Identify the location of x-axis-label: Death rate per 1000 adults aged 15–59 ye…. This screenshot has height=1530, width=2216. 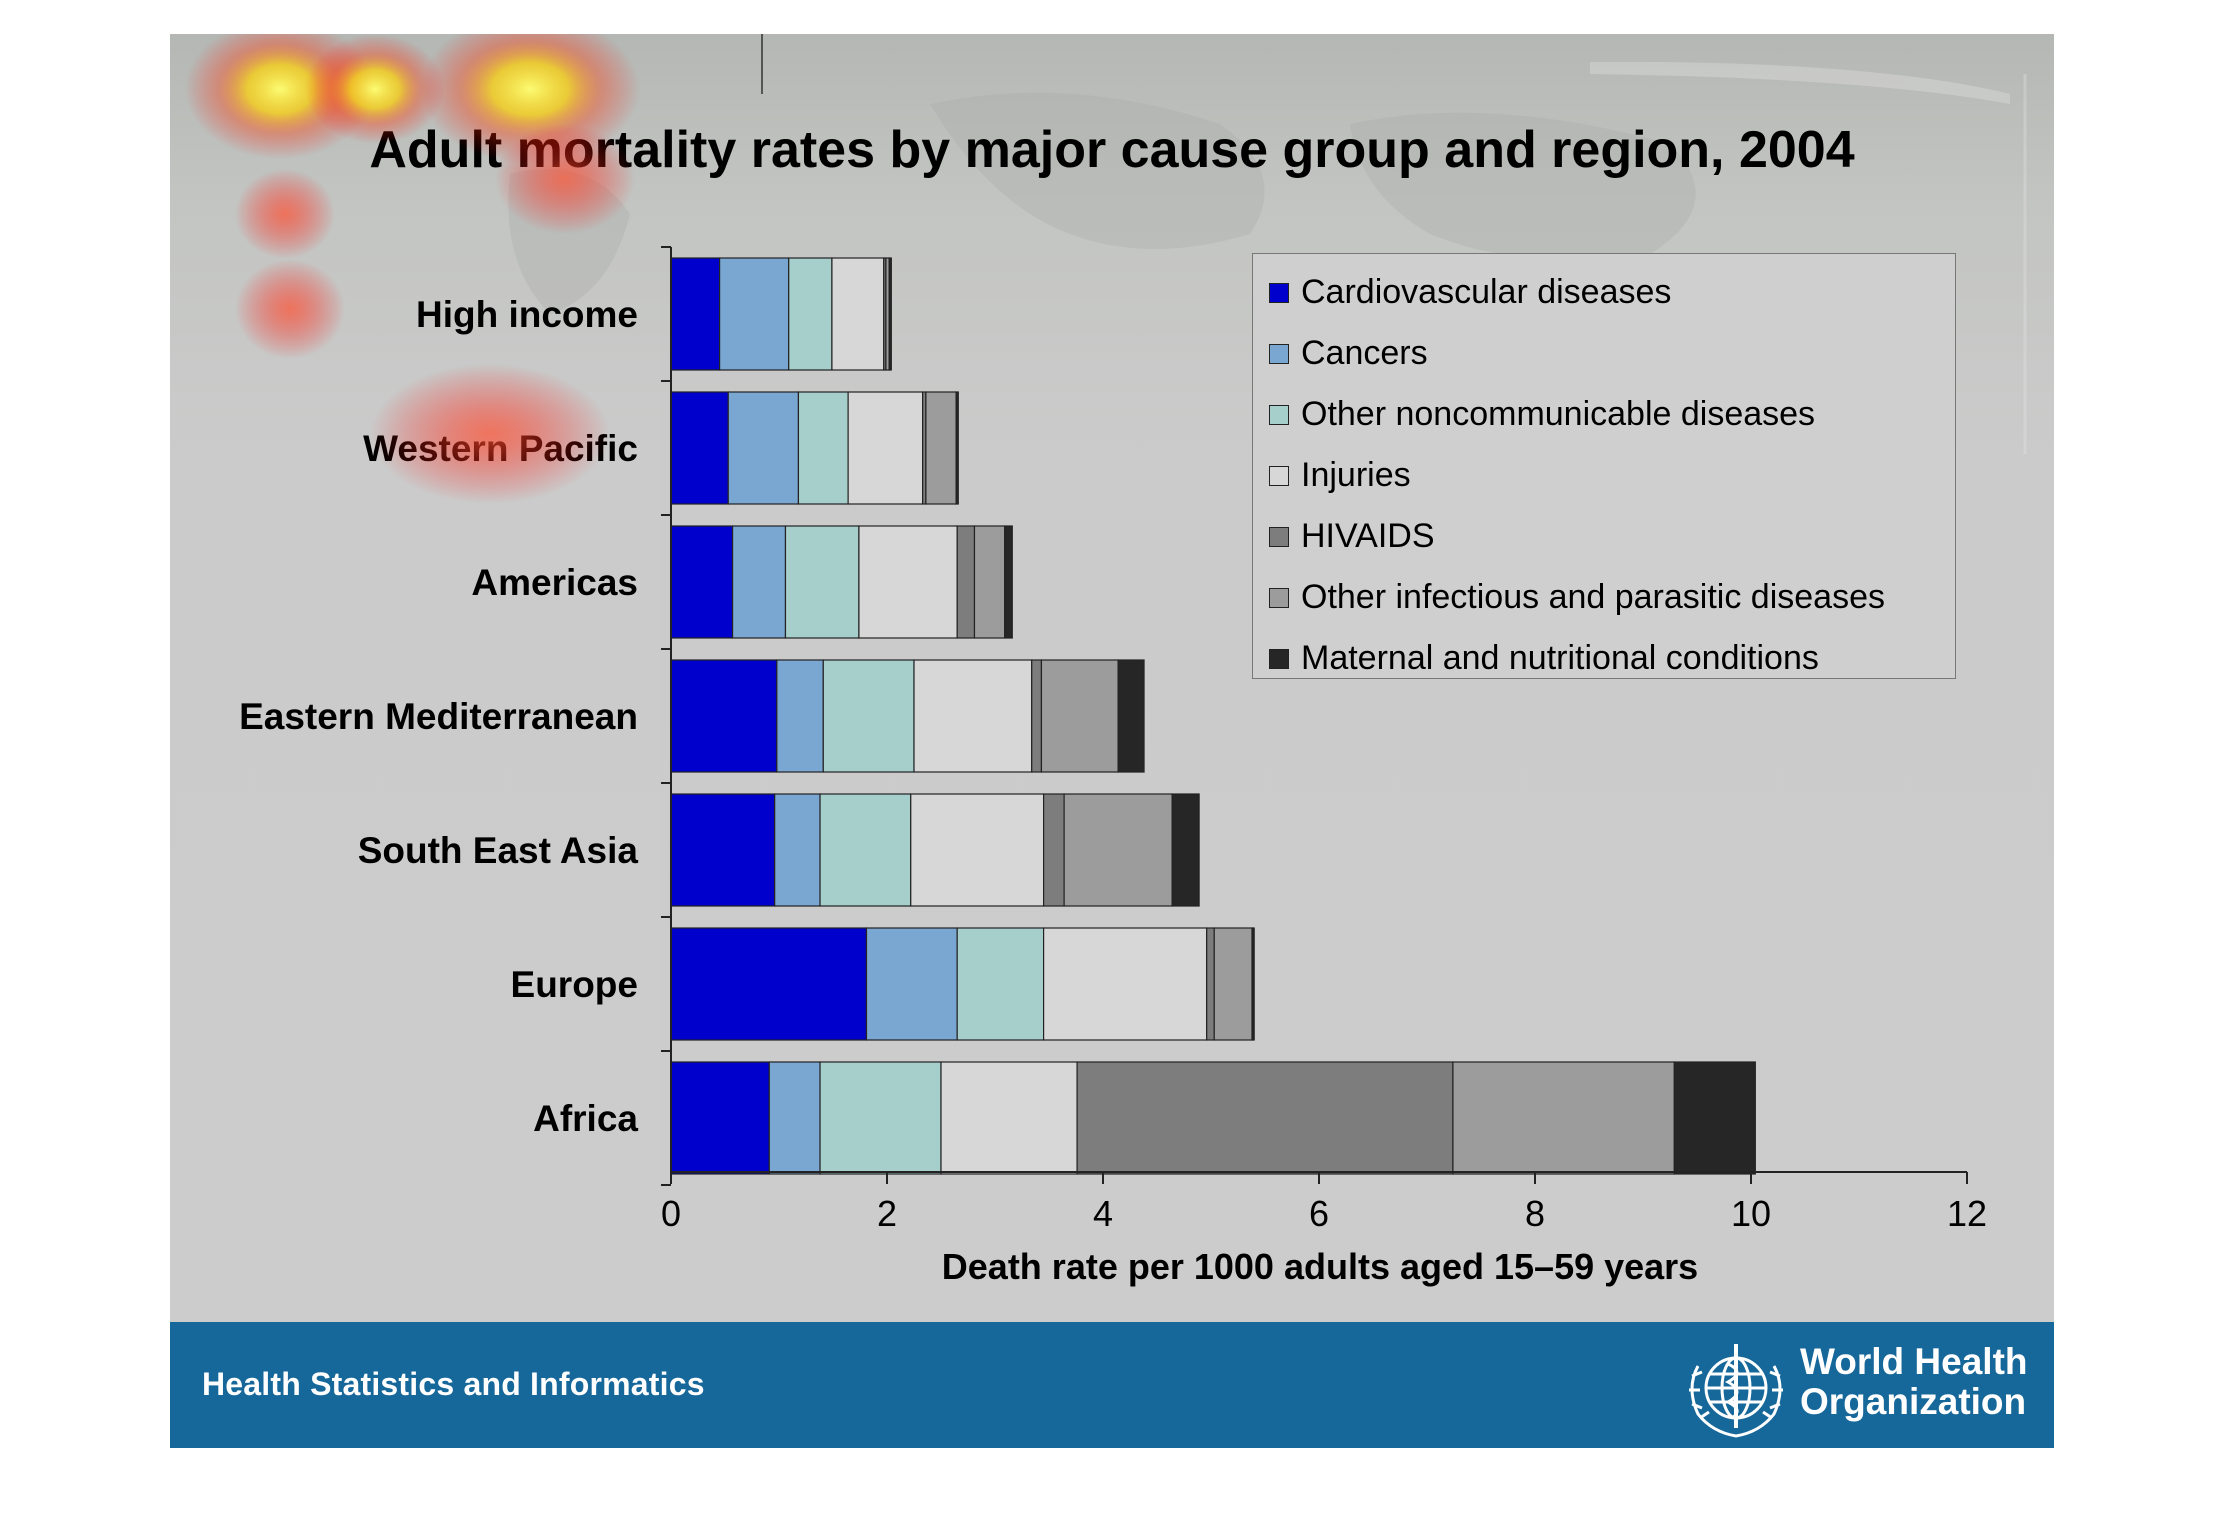
(1320, 1266).